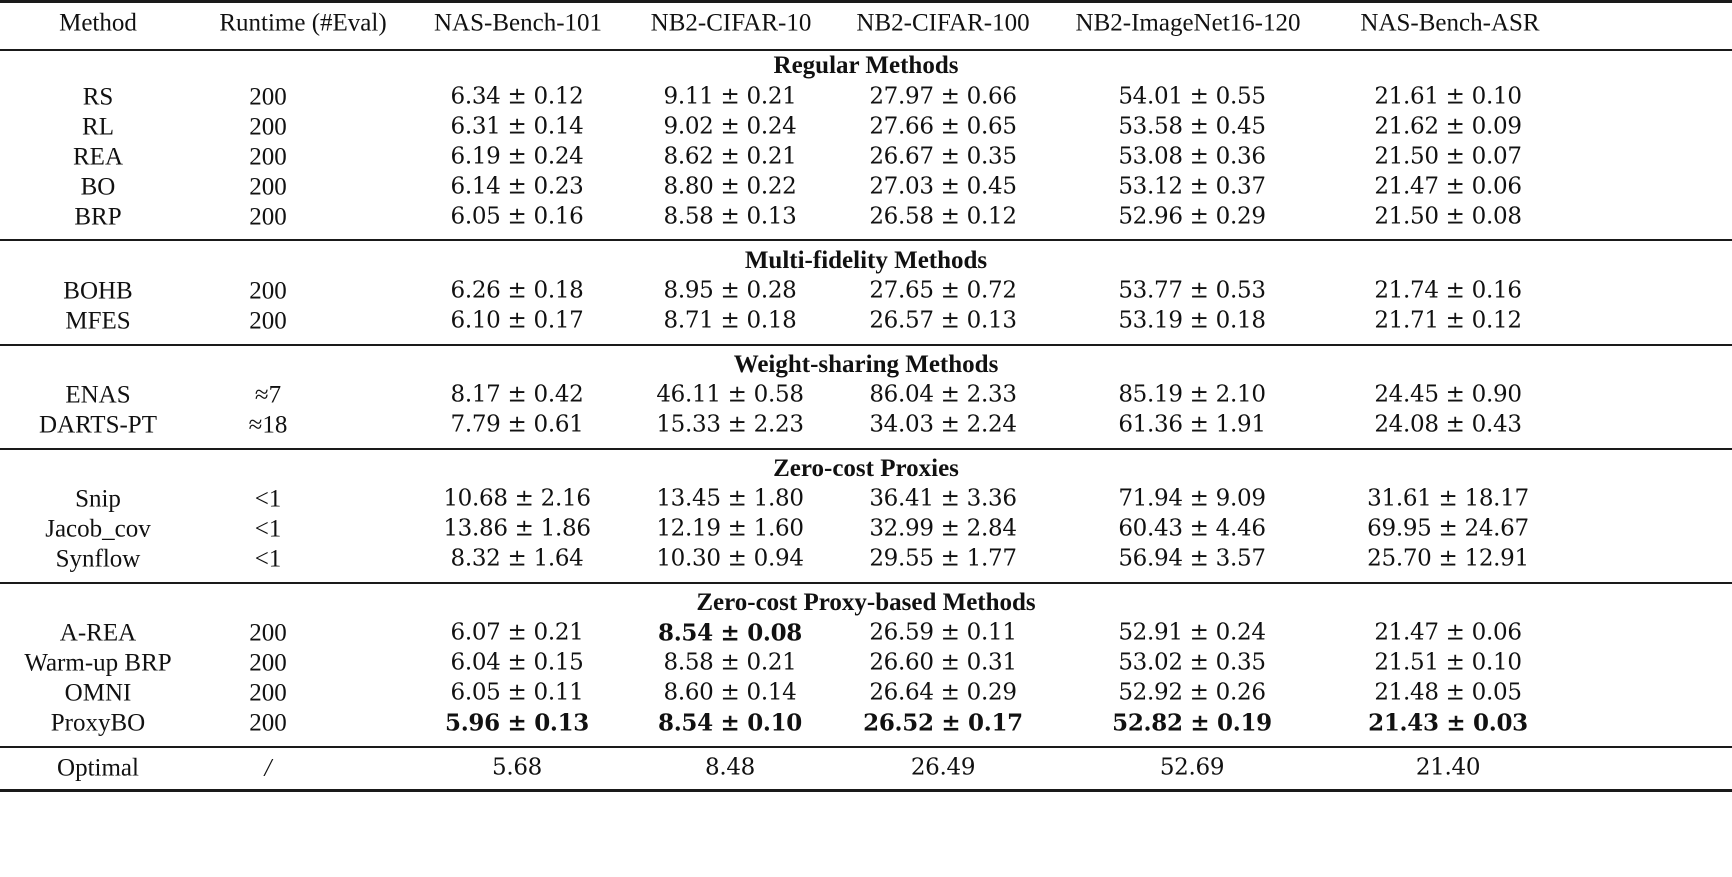  What do you see at coordinates (730, 528) in the screenshot?
I see `metric-value: 12.19 ± 1.60` at bounding box center [730, 528].